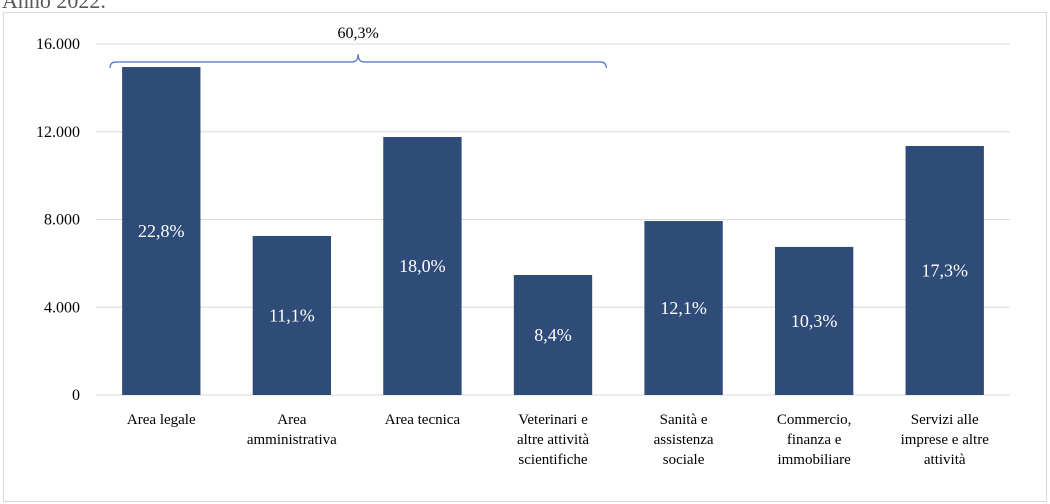 The width and height of the screenshot is (1050, 504). I want to click on x-tick-label: Area tecnica, so click(423, 420).